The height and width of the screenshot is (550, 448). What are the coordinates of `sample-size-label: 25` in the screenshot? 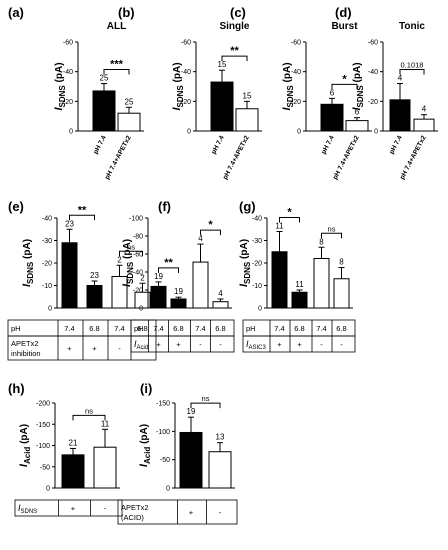 It's located at (104, 78).